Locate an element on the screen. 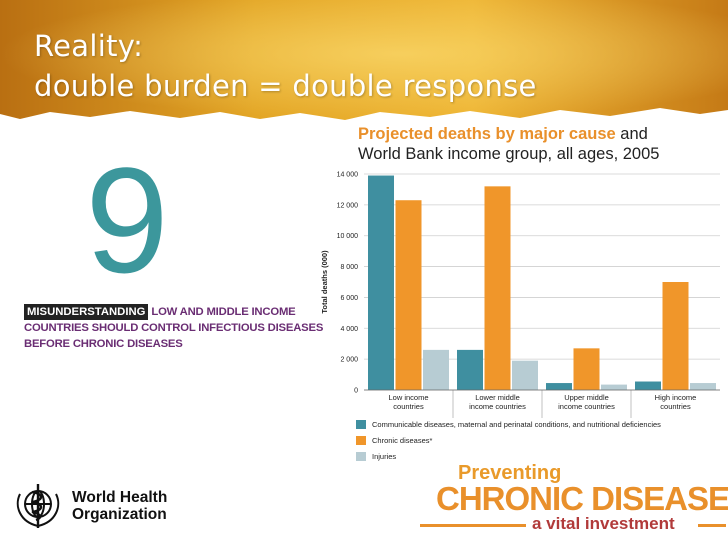 The image size is (728, 546). chart-title-highlight: Projected deaths by major cause is located at coordinates (487, 134).